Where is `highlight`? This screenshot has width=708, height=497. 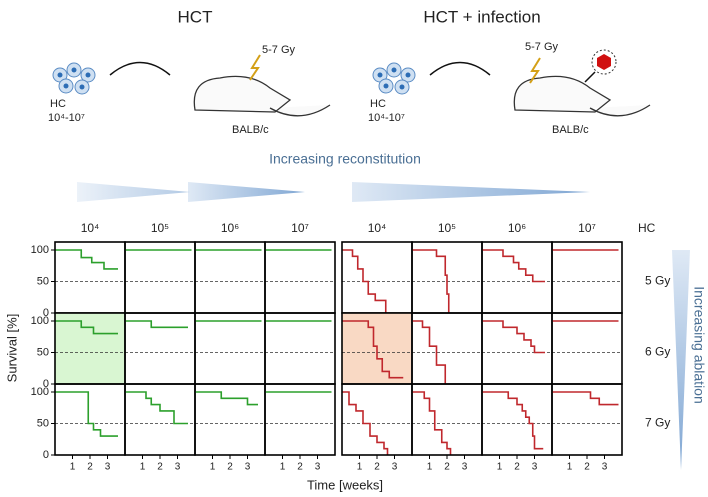
highlight is located at coordinates (90, 348).